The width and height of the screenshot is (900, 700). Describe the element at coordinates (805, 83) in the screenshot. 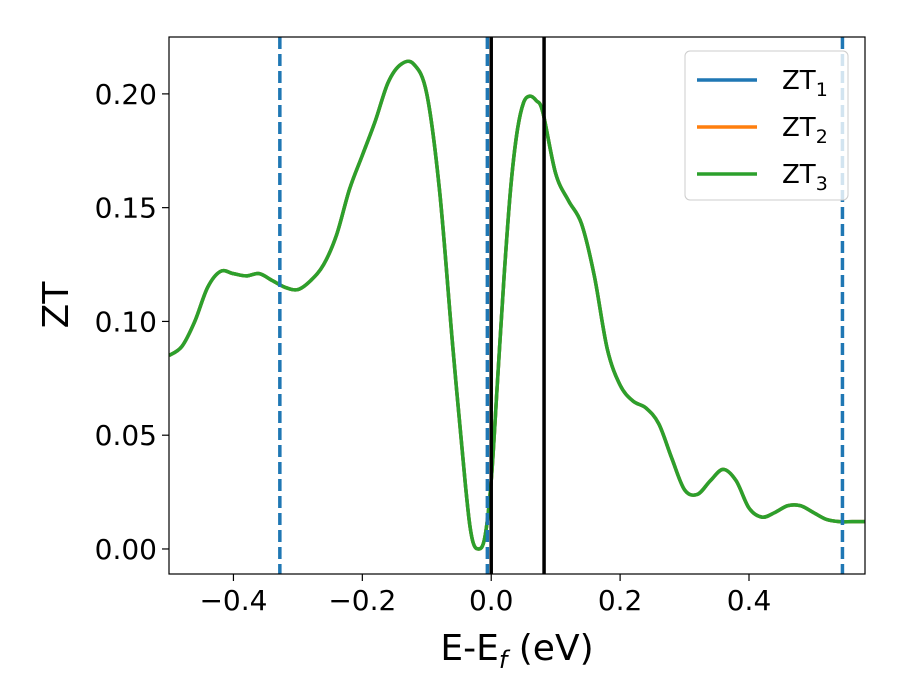

I see `legend-label-zt1: ZT1` at that location.